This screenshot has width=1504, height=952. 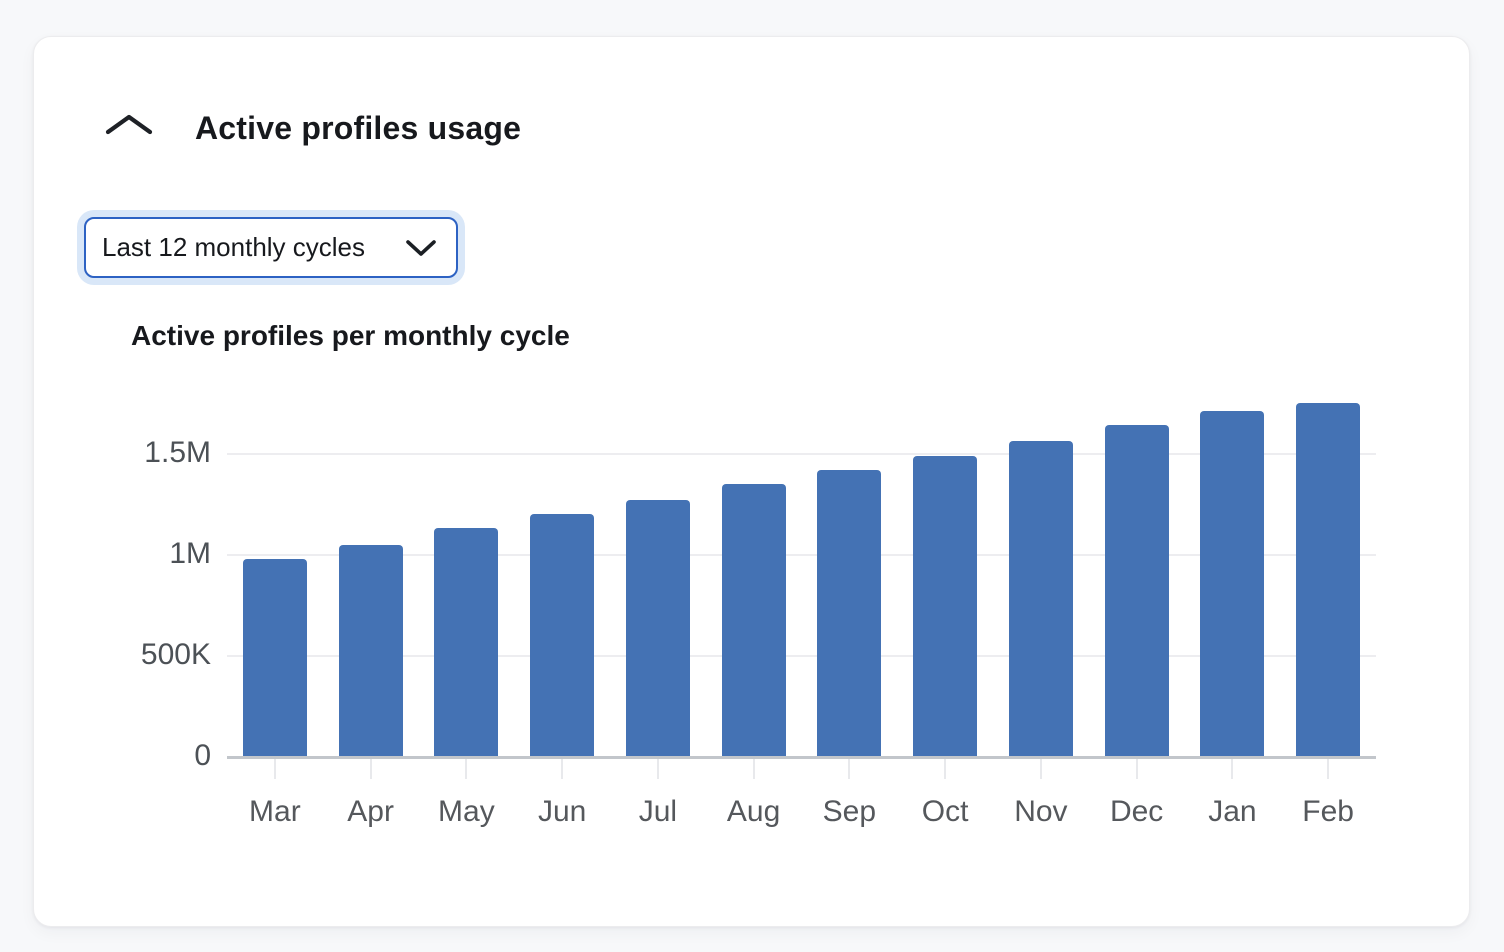 I want to click on x-tick-label-mar: Mar, so click(x=275, y=811).